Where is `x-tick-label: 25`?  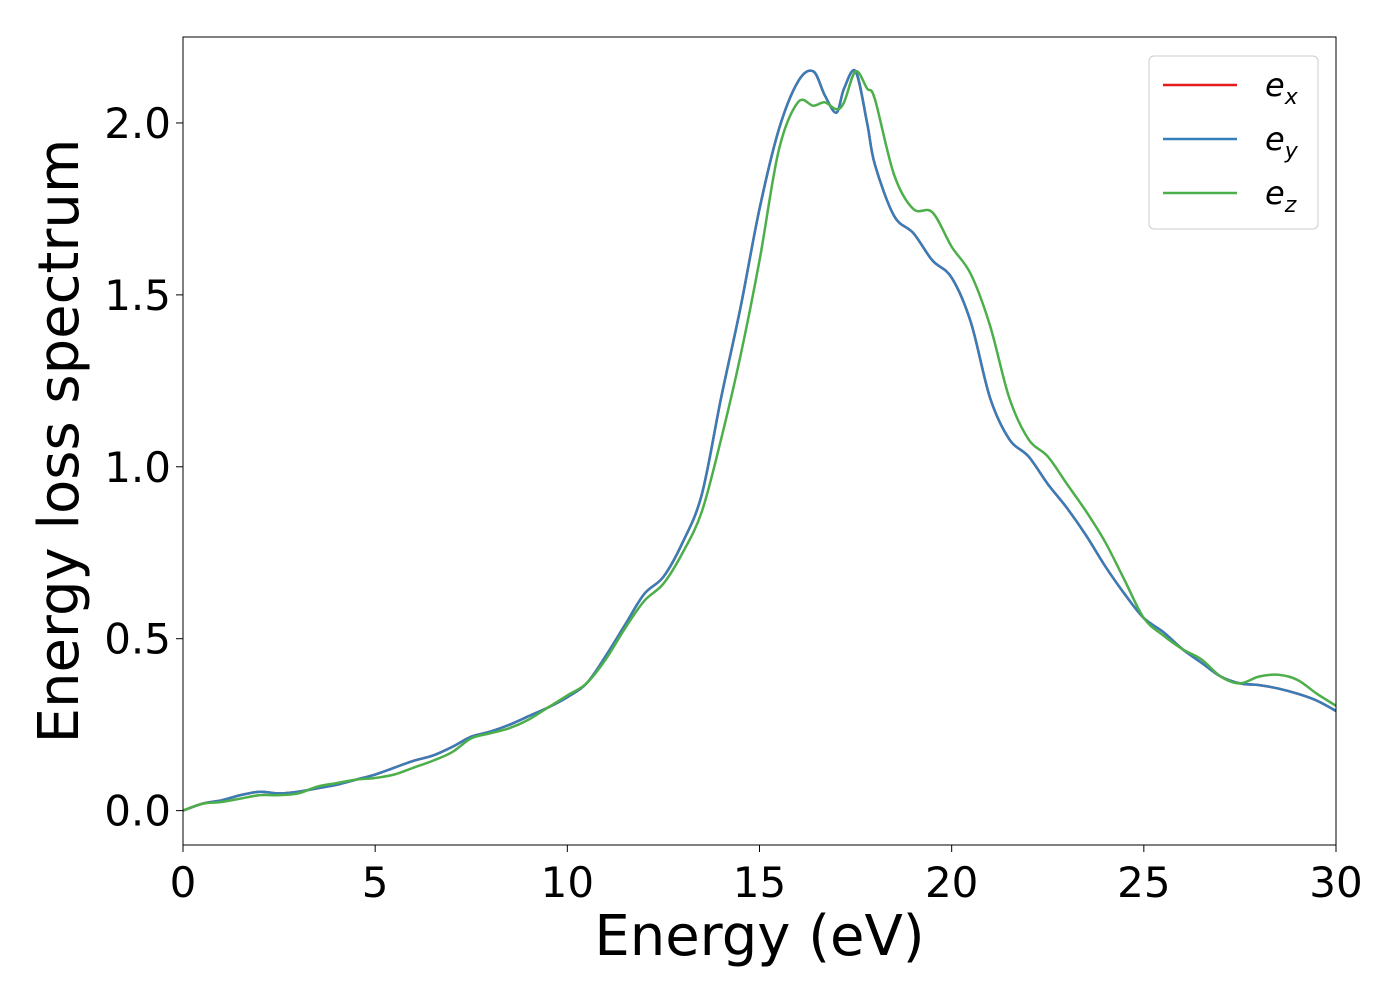
x-tick-label: 25 is located at coordinates (1143, 882).